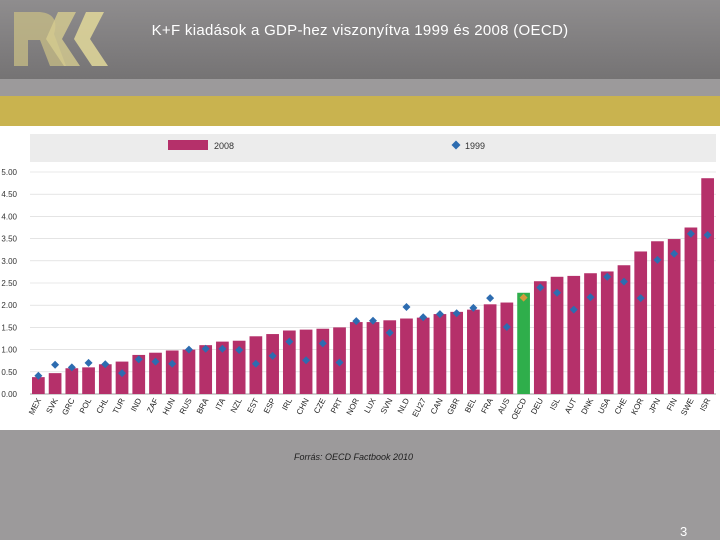  I want to click on bar-2008-svn, so click(390, 357).